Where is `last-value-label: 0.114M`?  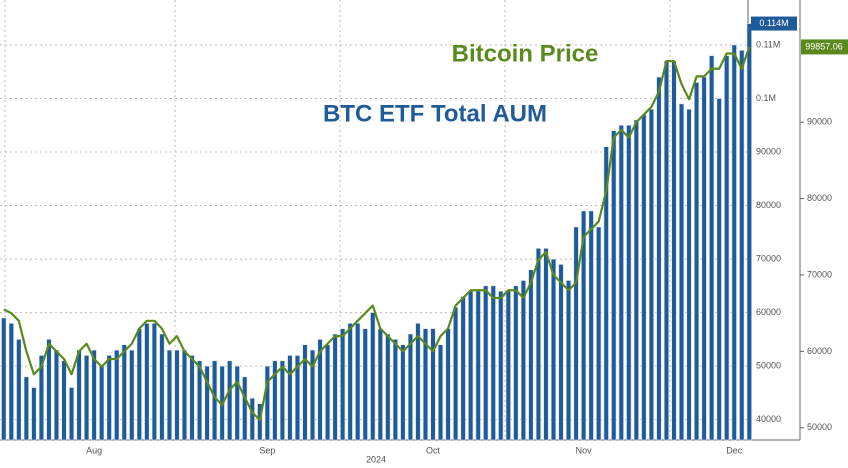
last-value-label: 0.114M is located at coordinates (773, 23).